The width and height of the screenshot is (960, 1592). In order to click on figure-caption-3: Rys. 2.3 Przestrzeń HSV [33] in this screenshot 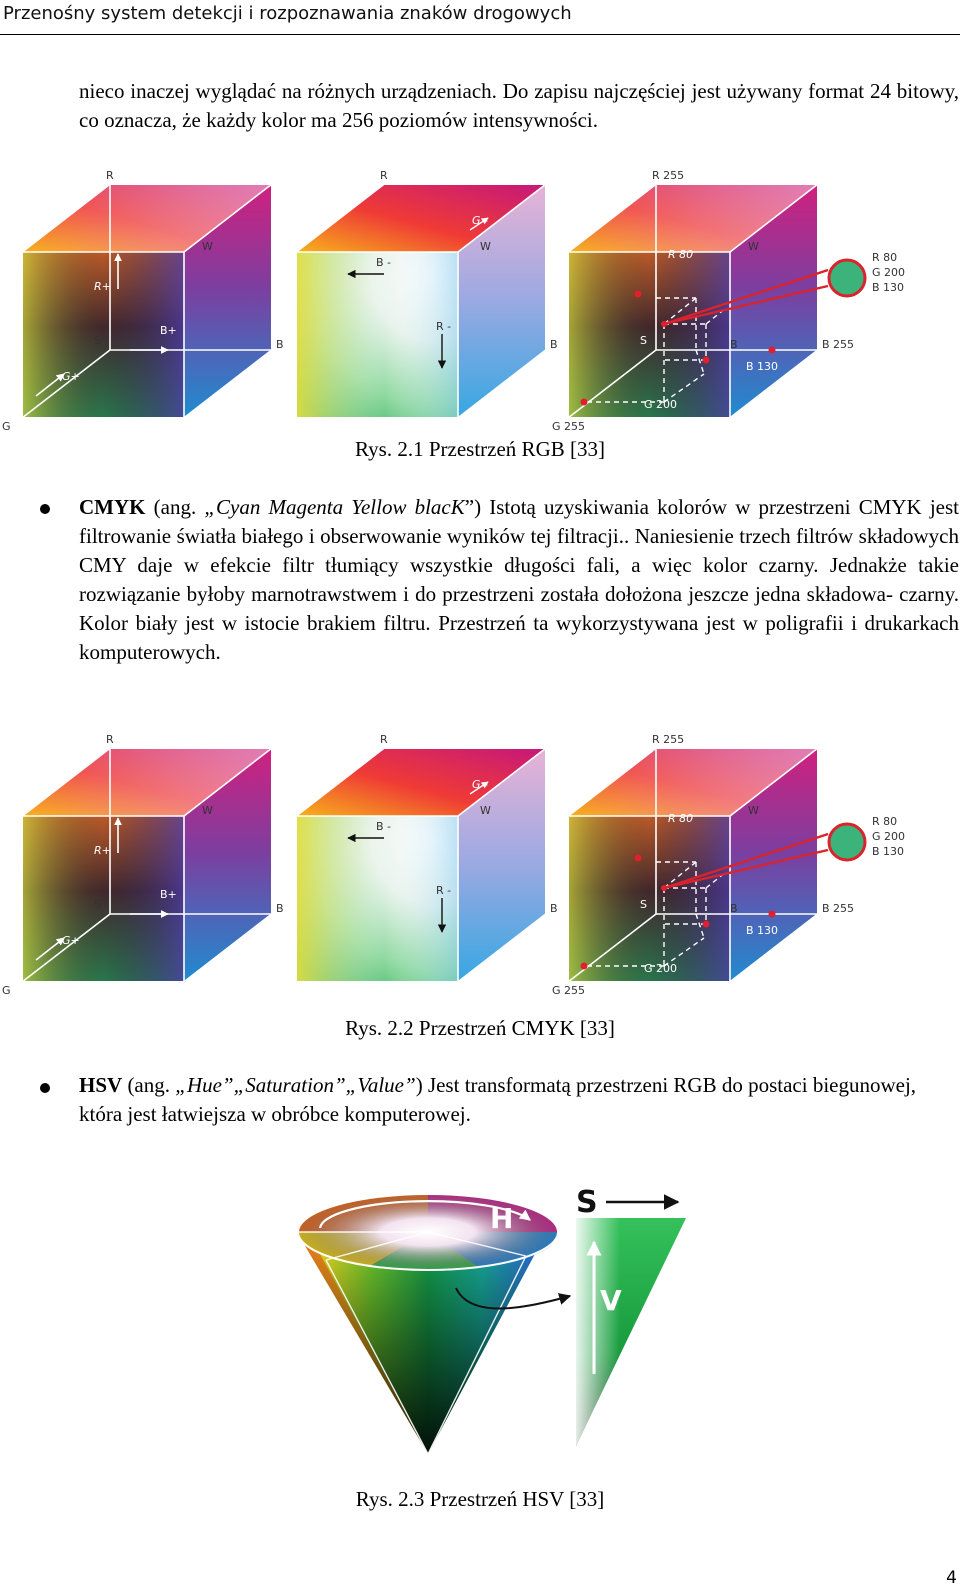, I will do `click(480, 1499)`.